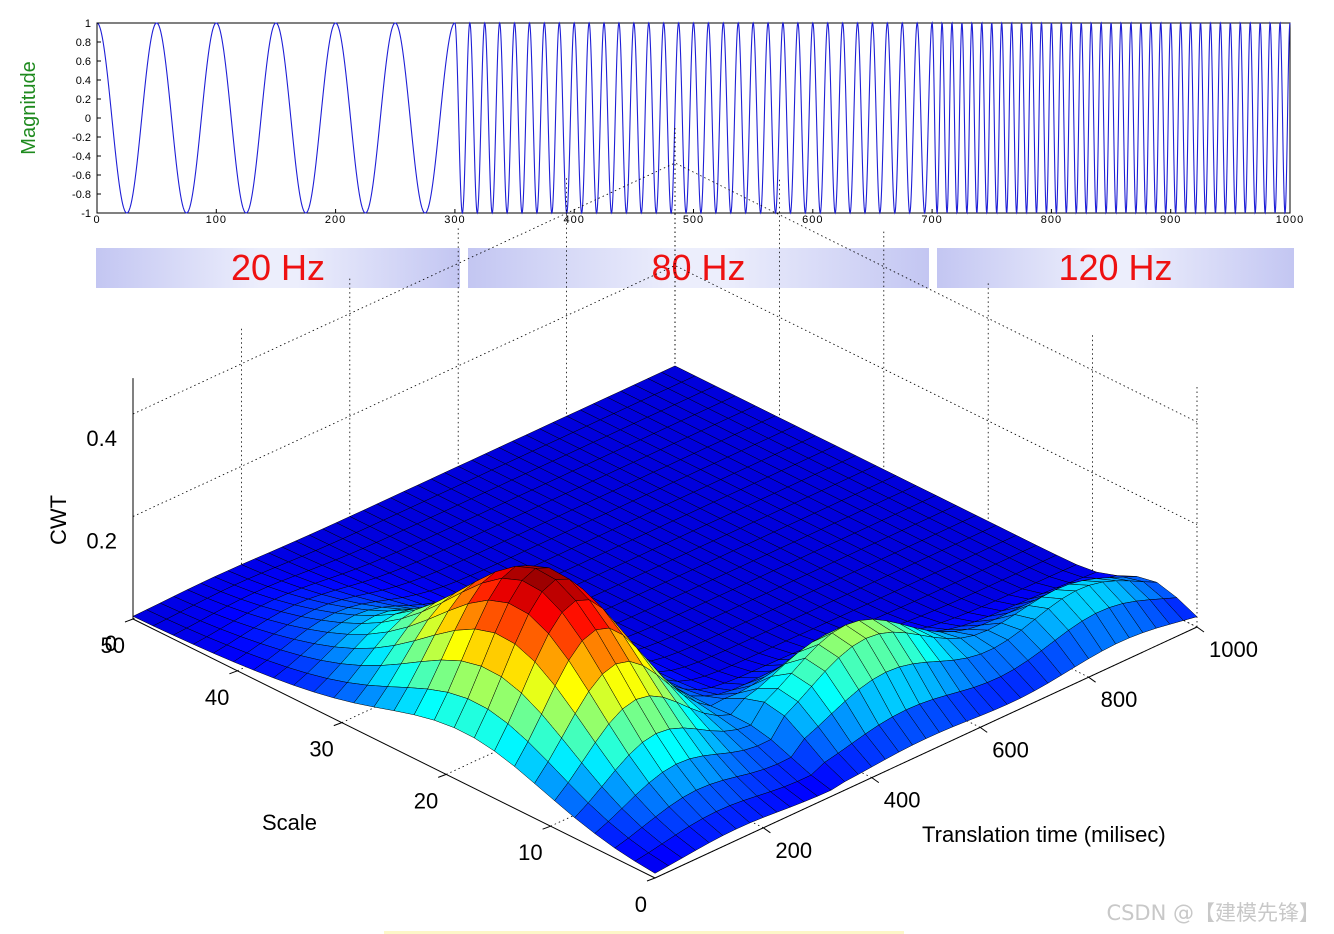 This screenshot has height=934, width=1334. I want to click on y-tick-label: -1, so click(86, 214).